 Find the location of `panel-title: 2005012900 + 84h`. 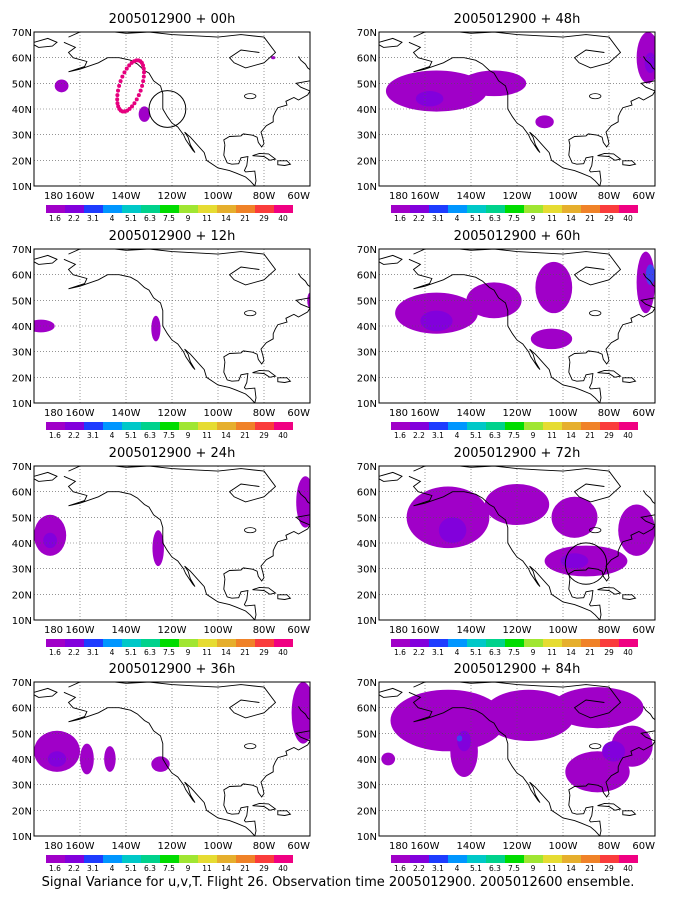

panel-title: 2005012900 + 84h is located at coordinates (517, 669).